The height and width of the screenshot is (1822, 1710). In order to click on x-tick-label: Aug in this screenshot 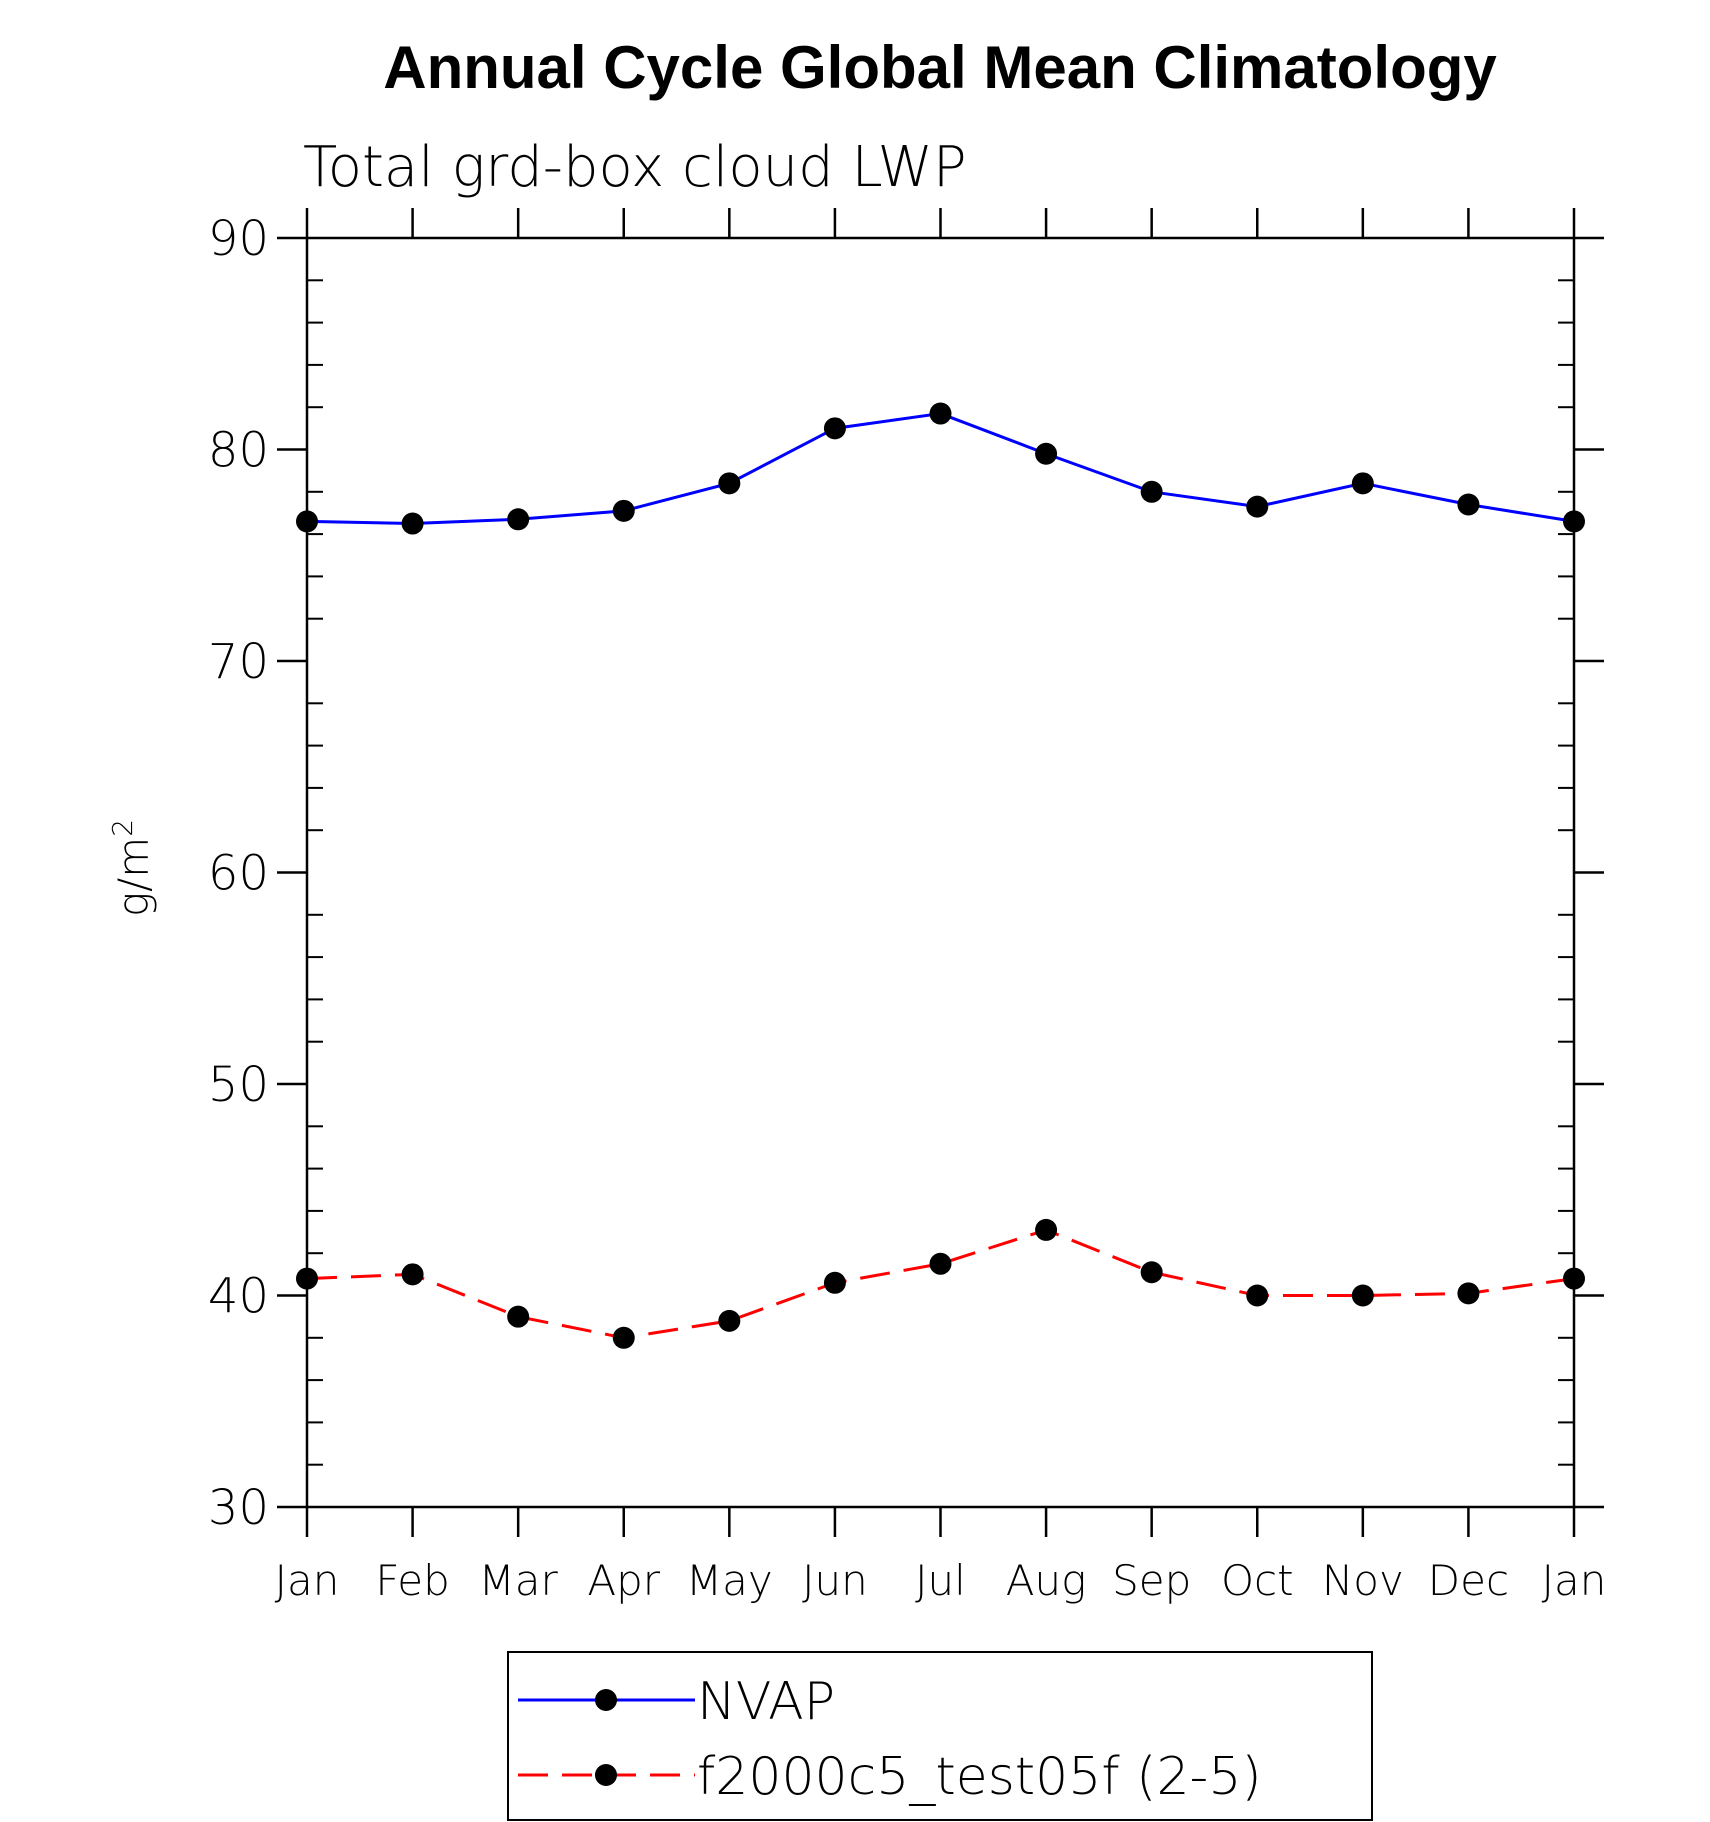, I will do `click(1046, 1580)`.